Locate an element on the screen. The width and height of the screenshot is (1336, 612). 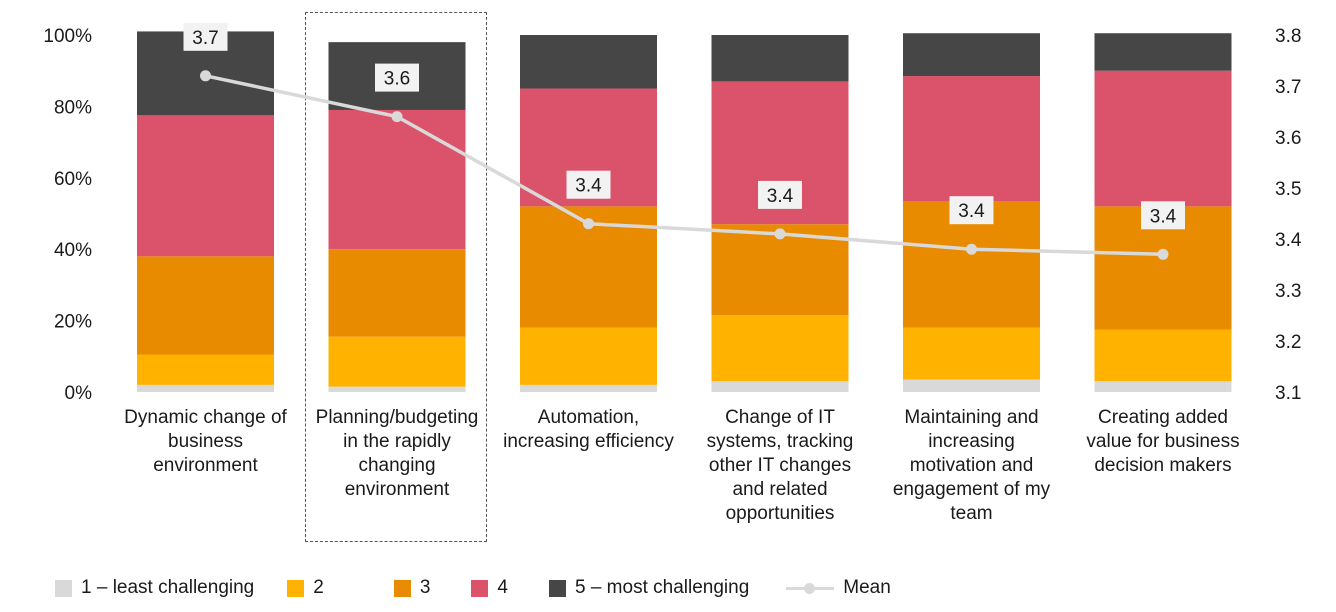
left-tick-label: 40% is located at coordinates (73, 250).